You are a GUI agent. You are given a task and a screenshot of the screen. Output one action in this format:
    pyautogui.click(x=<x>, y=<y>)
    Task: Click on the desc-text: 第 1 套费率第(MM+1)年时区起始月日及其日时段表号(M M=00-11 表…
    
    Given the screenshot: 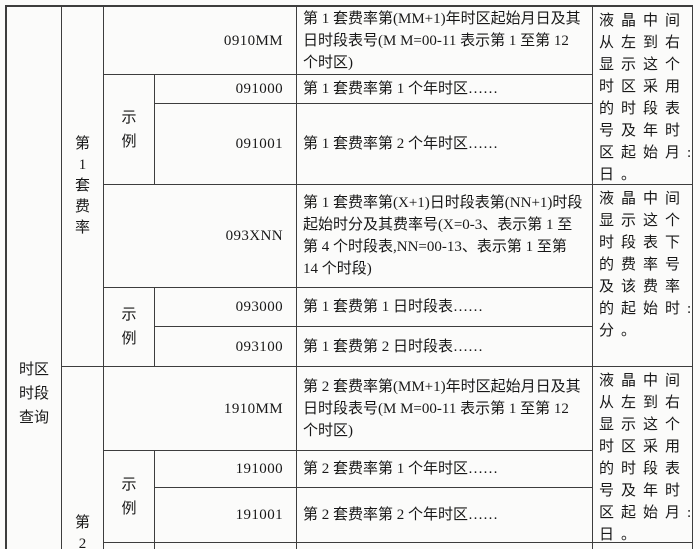 What is the action you would take?
    pyautogui.click(x=442, y=40)
    